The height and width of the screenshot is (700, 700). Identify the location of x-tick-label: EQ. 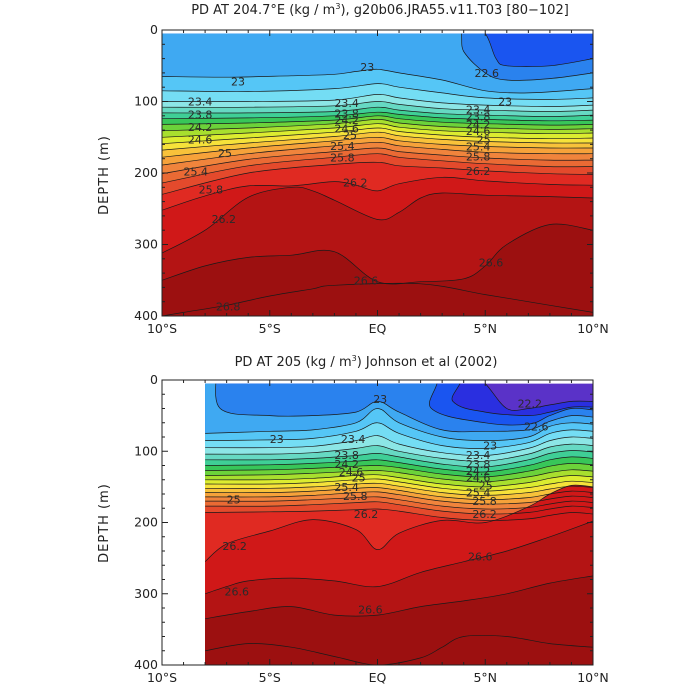
(378, 677).